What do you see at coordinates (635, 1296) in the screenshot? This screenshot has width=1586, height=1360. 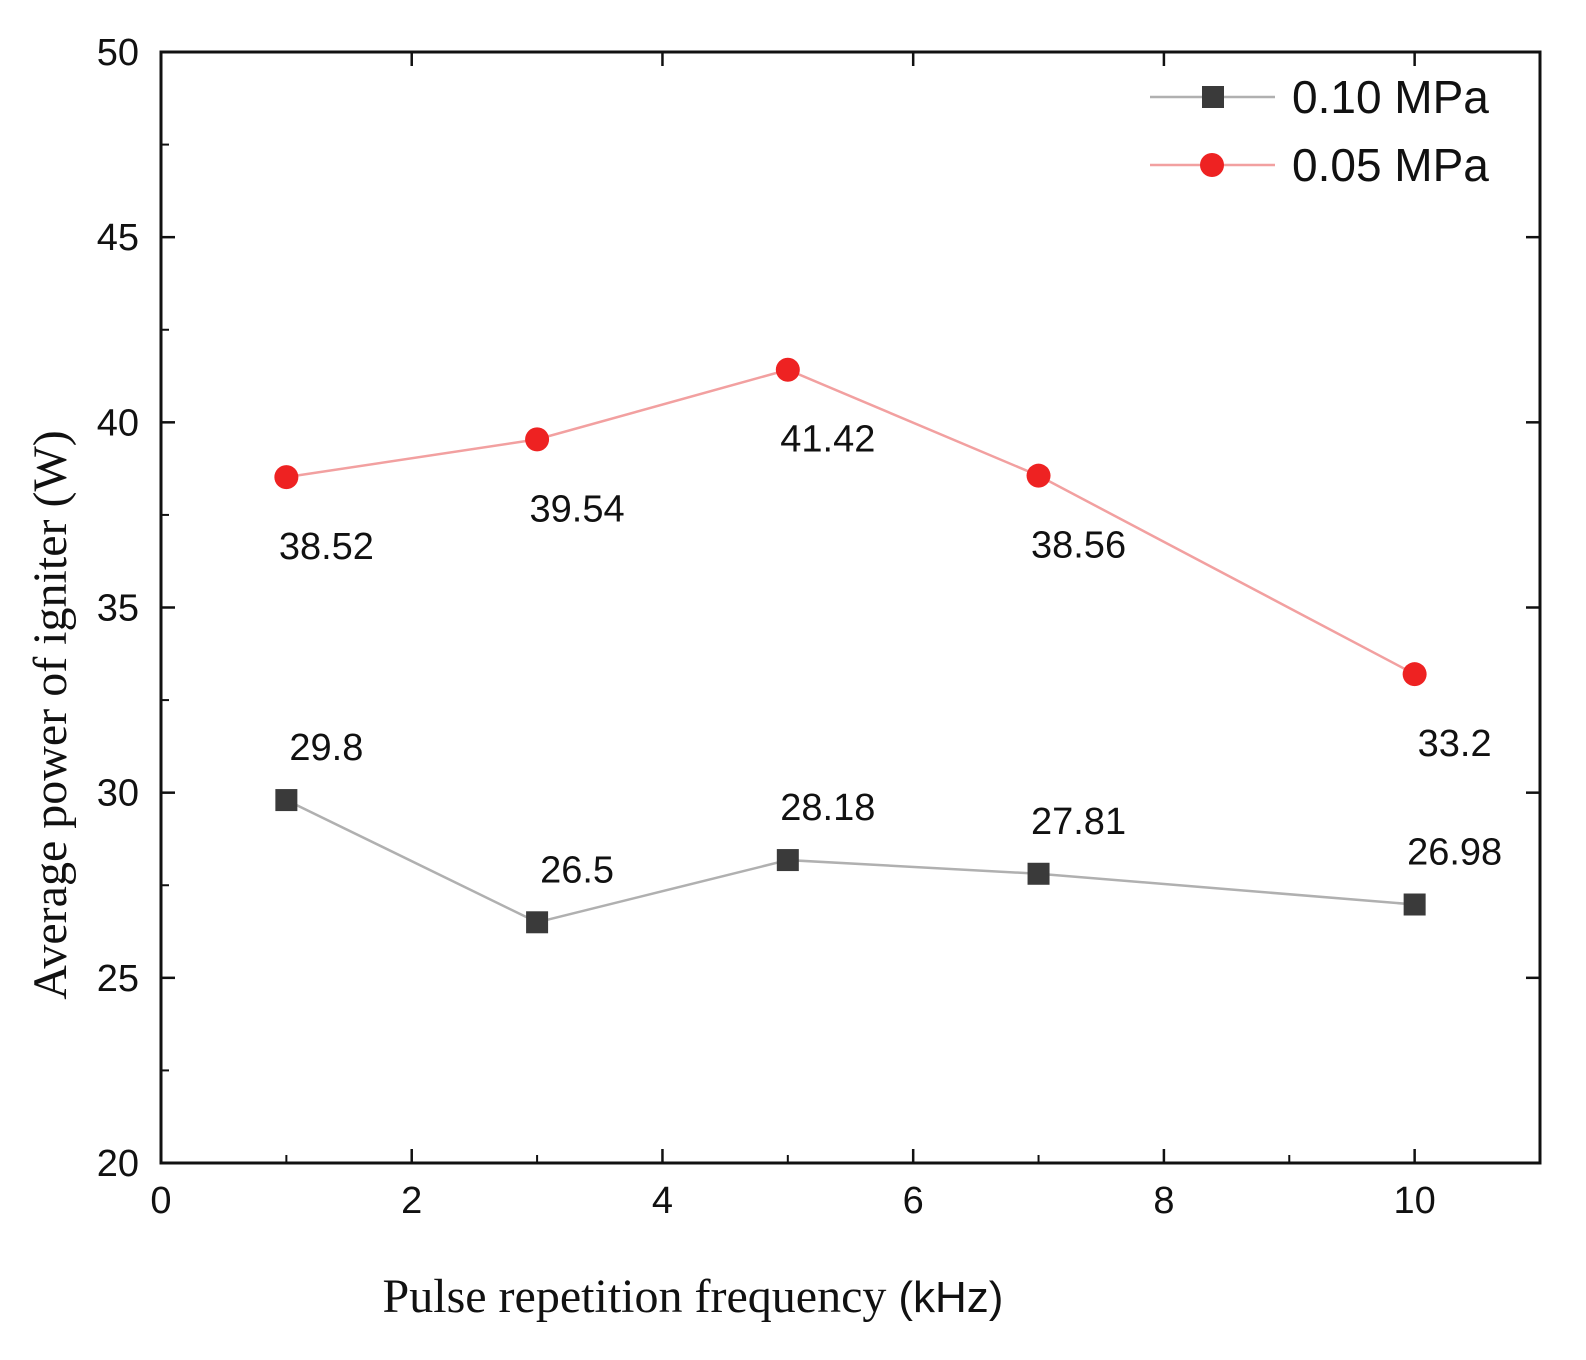 I see `x-axis-title-text: Pulse repetition frequency` at bounding box center [635, 1296].